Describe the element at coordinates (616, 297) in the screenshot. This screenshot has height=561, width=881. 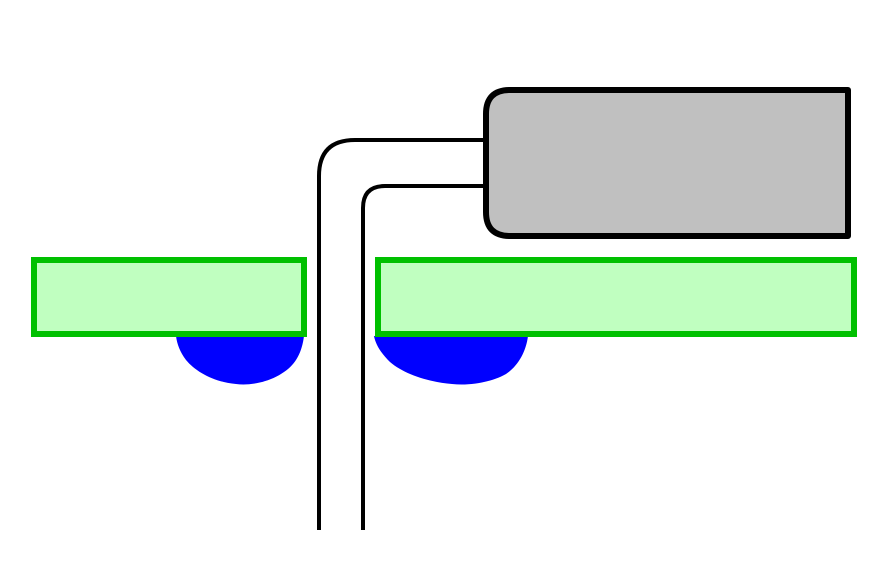
I see `circuit-board-right` at that location.